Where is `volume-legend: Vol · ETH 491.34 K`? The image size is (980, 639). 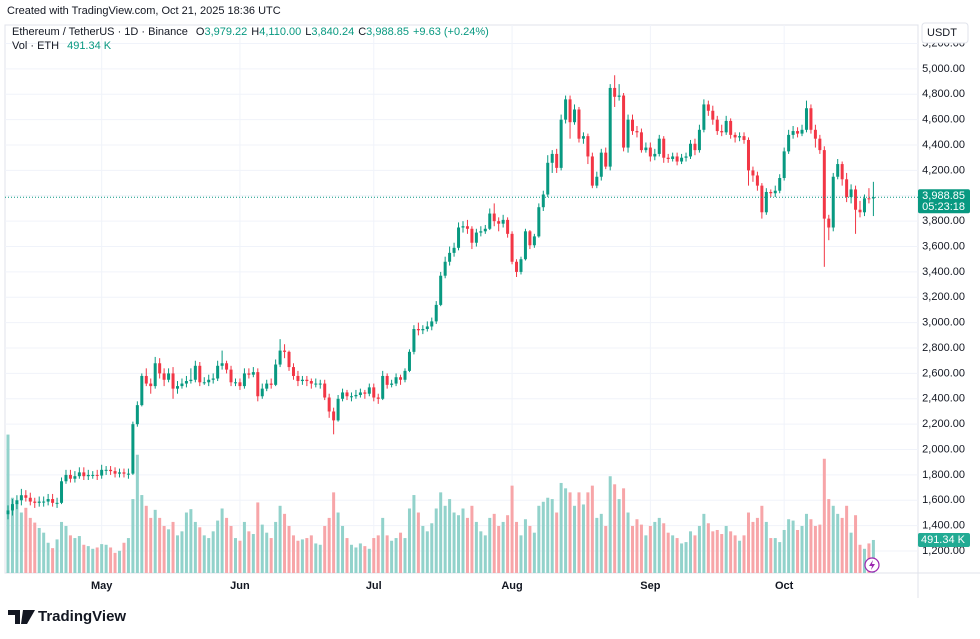
volume-legend: Vol · ETH 491.34 K is located at coordinates (61, 46).